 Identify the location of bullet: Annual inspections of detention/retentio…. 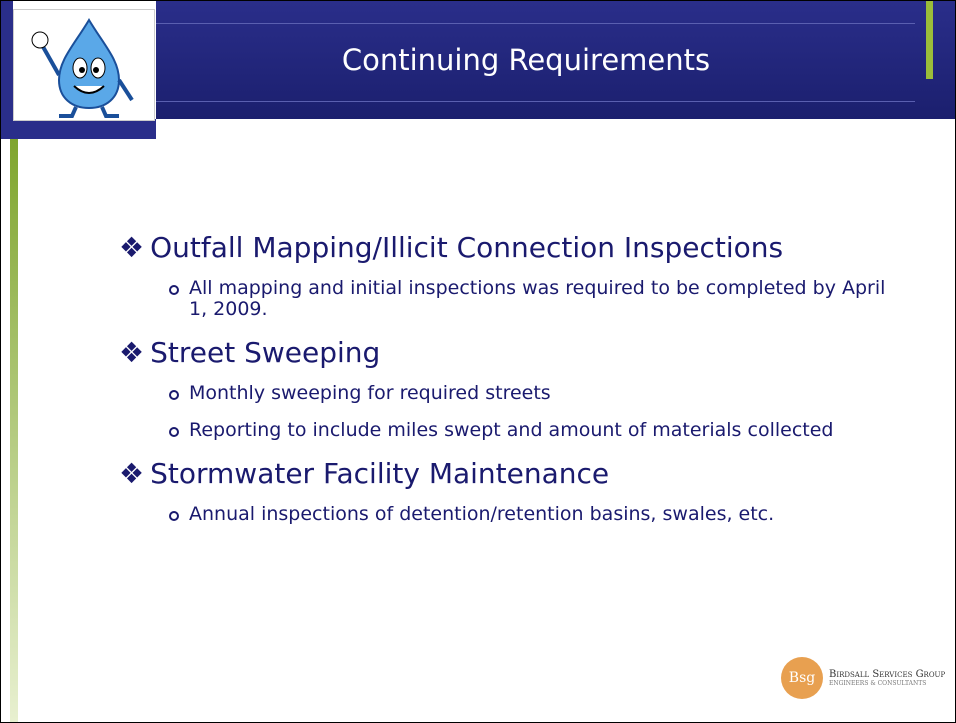
(534, 514).